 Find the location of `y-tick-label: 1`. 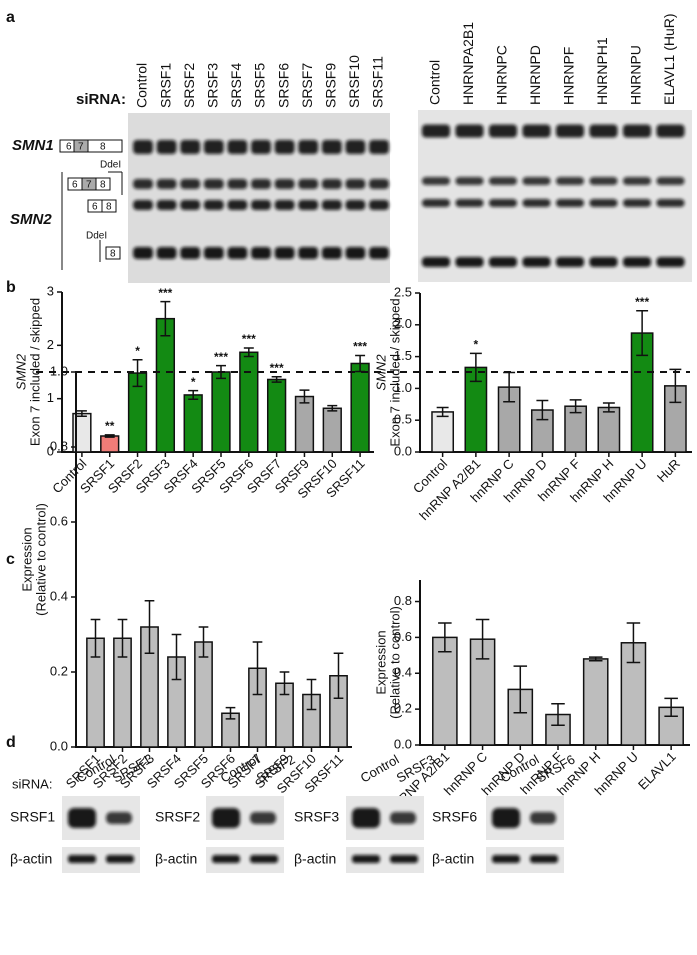

y-tick-label: 1 is located at coordinates (50, 397).